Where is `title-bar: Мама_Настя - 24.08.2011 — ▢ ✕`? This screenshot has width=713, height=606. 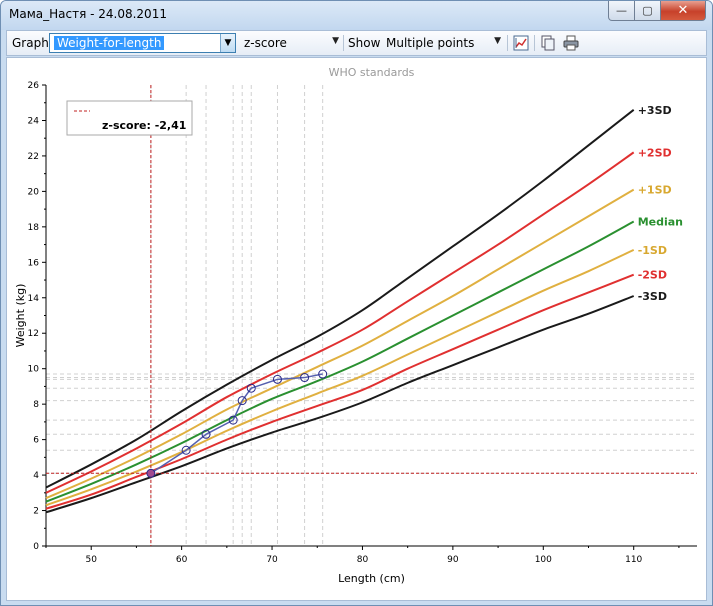 title-bar: Мама_Настя - 24.08.2011 — ▢ ✕ is located at coordinates (356, 15).